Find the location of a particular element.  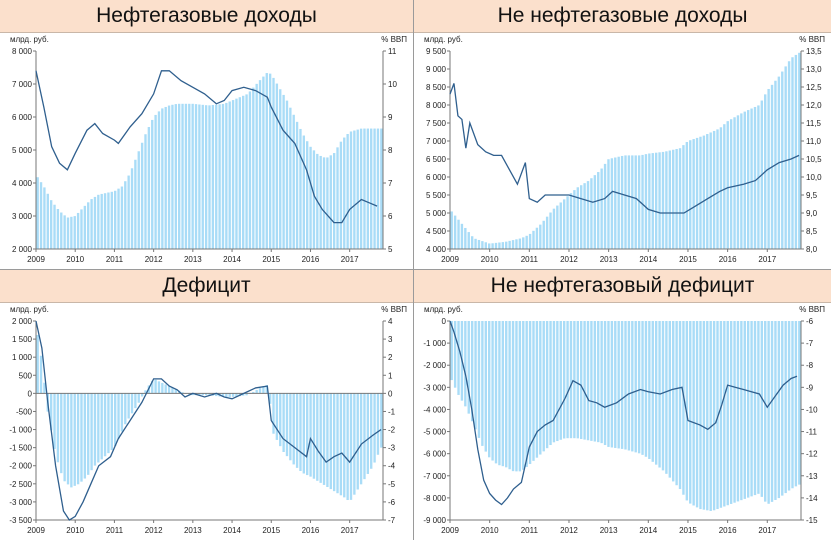

y-tick-label-right: 9 is located at coordinates (390, 117).